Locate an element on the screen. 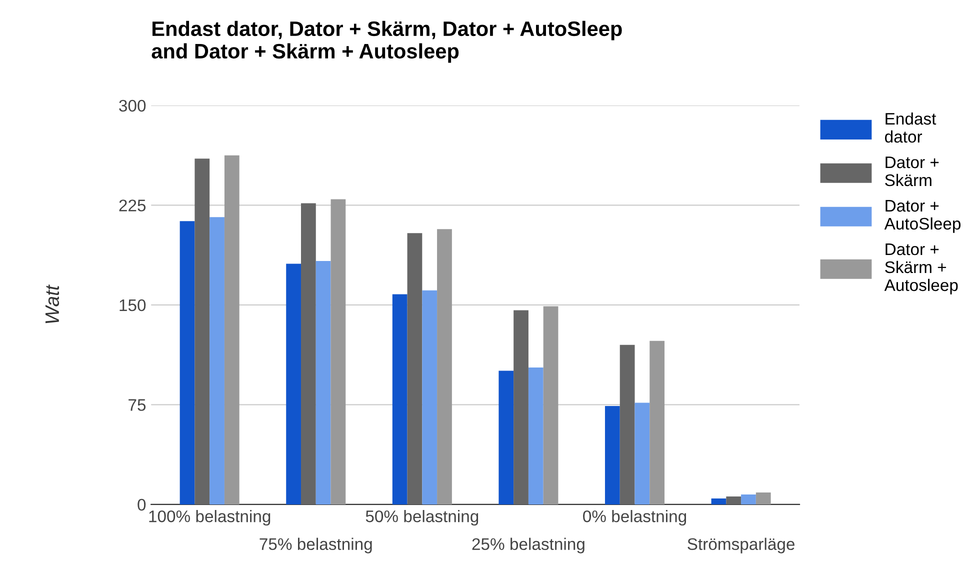 This screenshot has width=975, height=570. x-tick-label: 75% belastning is located at coordinates (316, 546).